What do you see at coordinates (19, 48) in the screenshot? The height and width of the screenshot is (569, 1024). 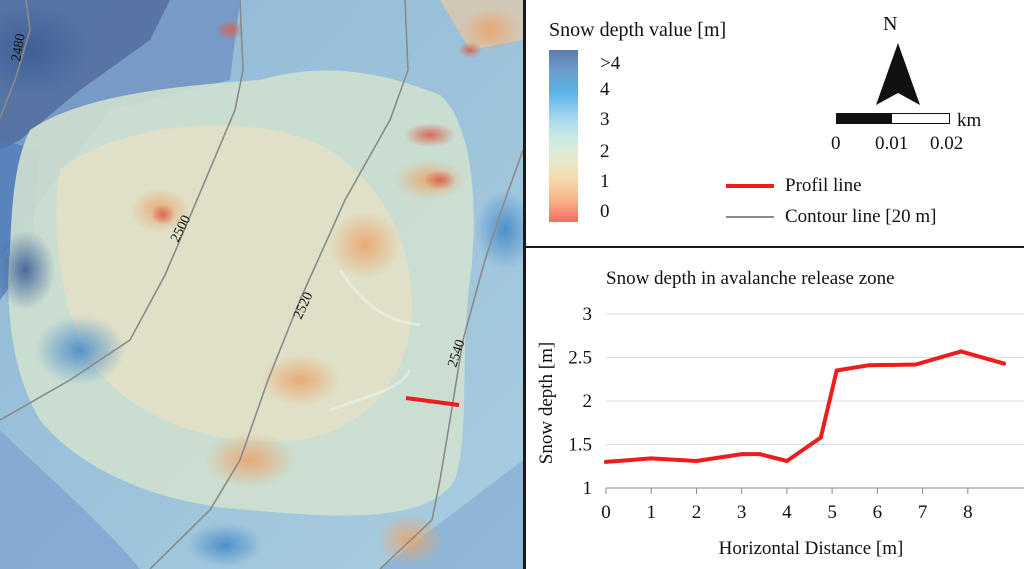 I see `contour-label-2480: 2480` at bounding box center [19, 48].